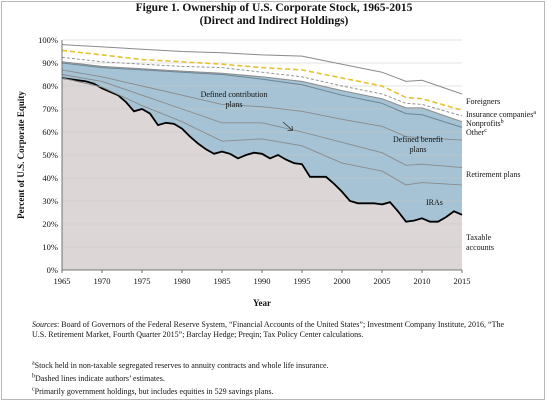  I want to click on x-tick-label: 2005, so click(382, 281).